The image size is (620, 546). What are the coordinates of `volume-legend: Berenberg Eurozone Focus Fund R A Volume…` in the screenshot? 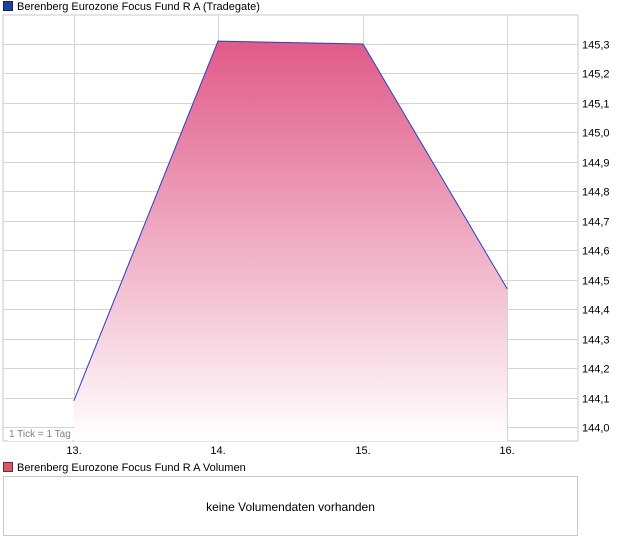 It's located at (124, 468).